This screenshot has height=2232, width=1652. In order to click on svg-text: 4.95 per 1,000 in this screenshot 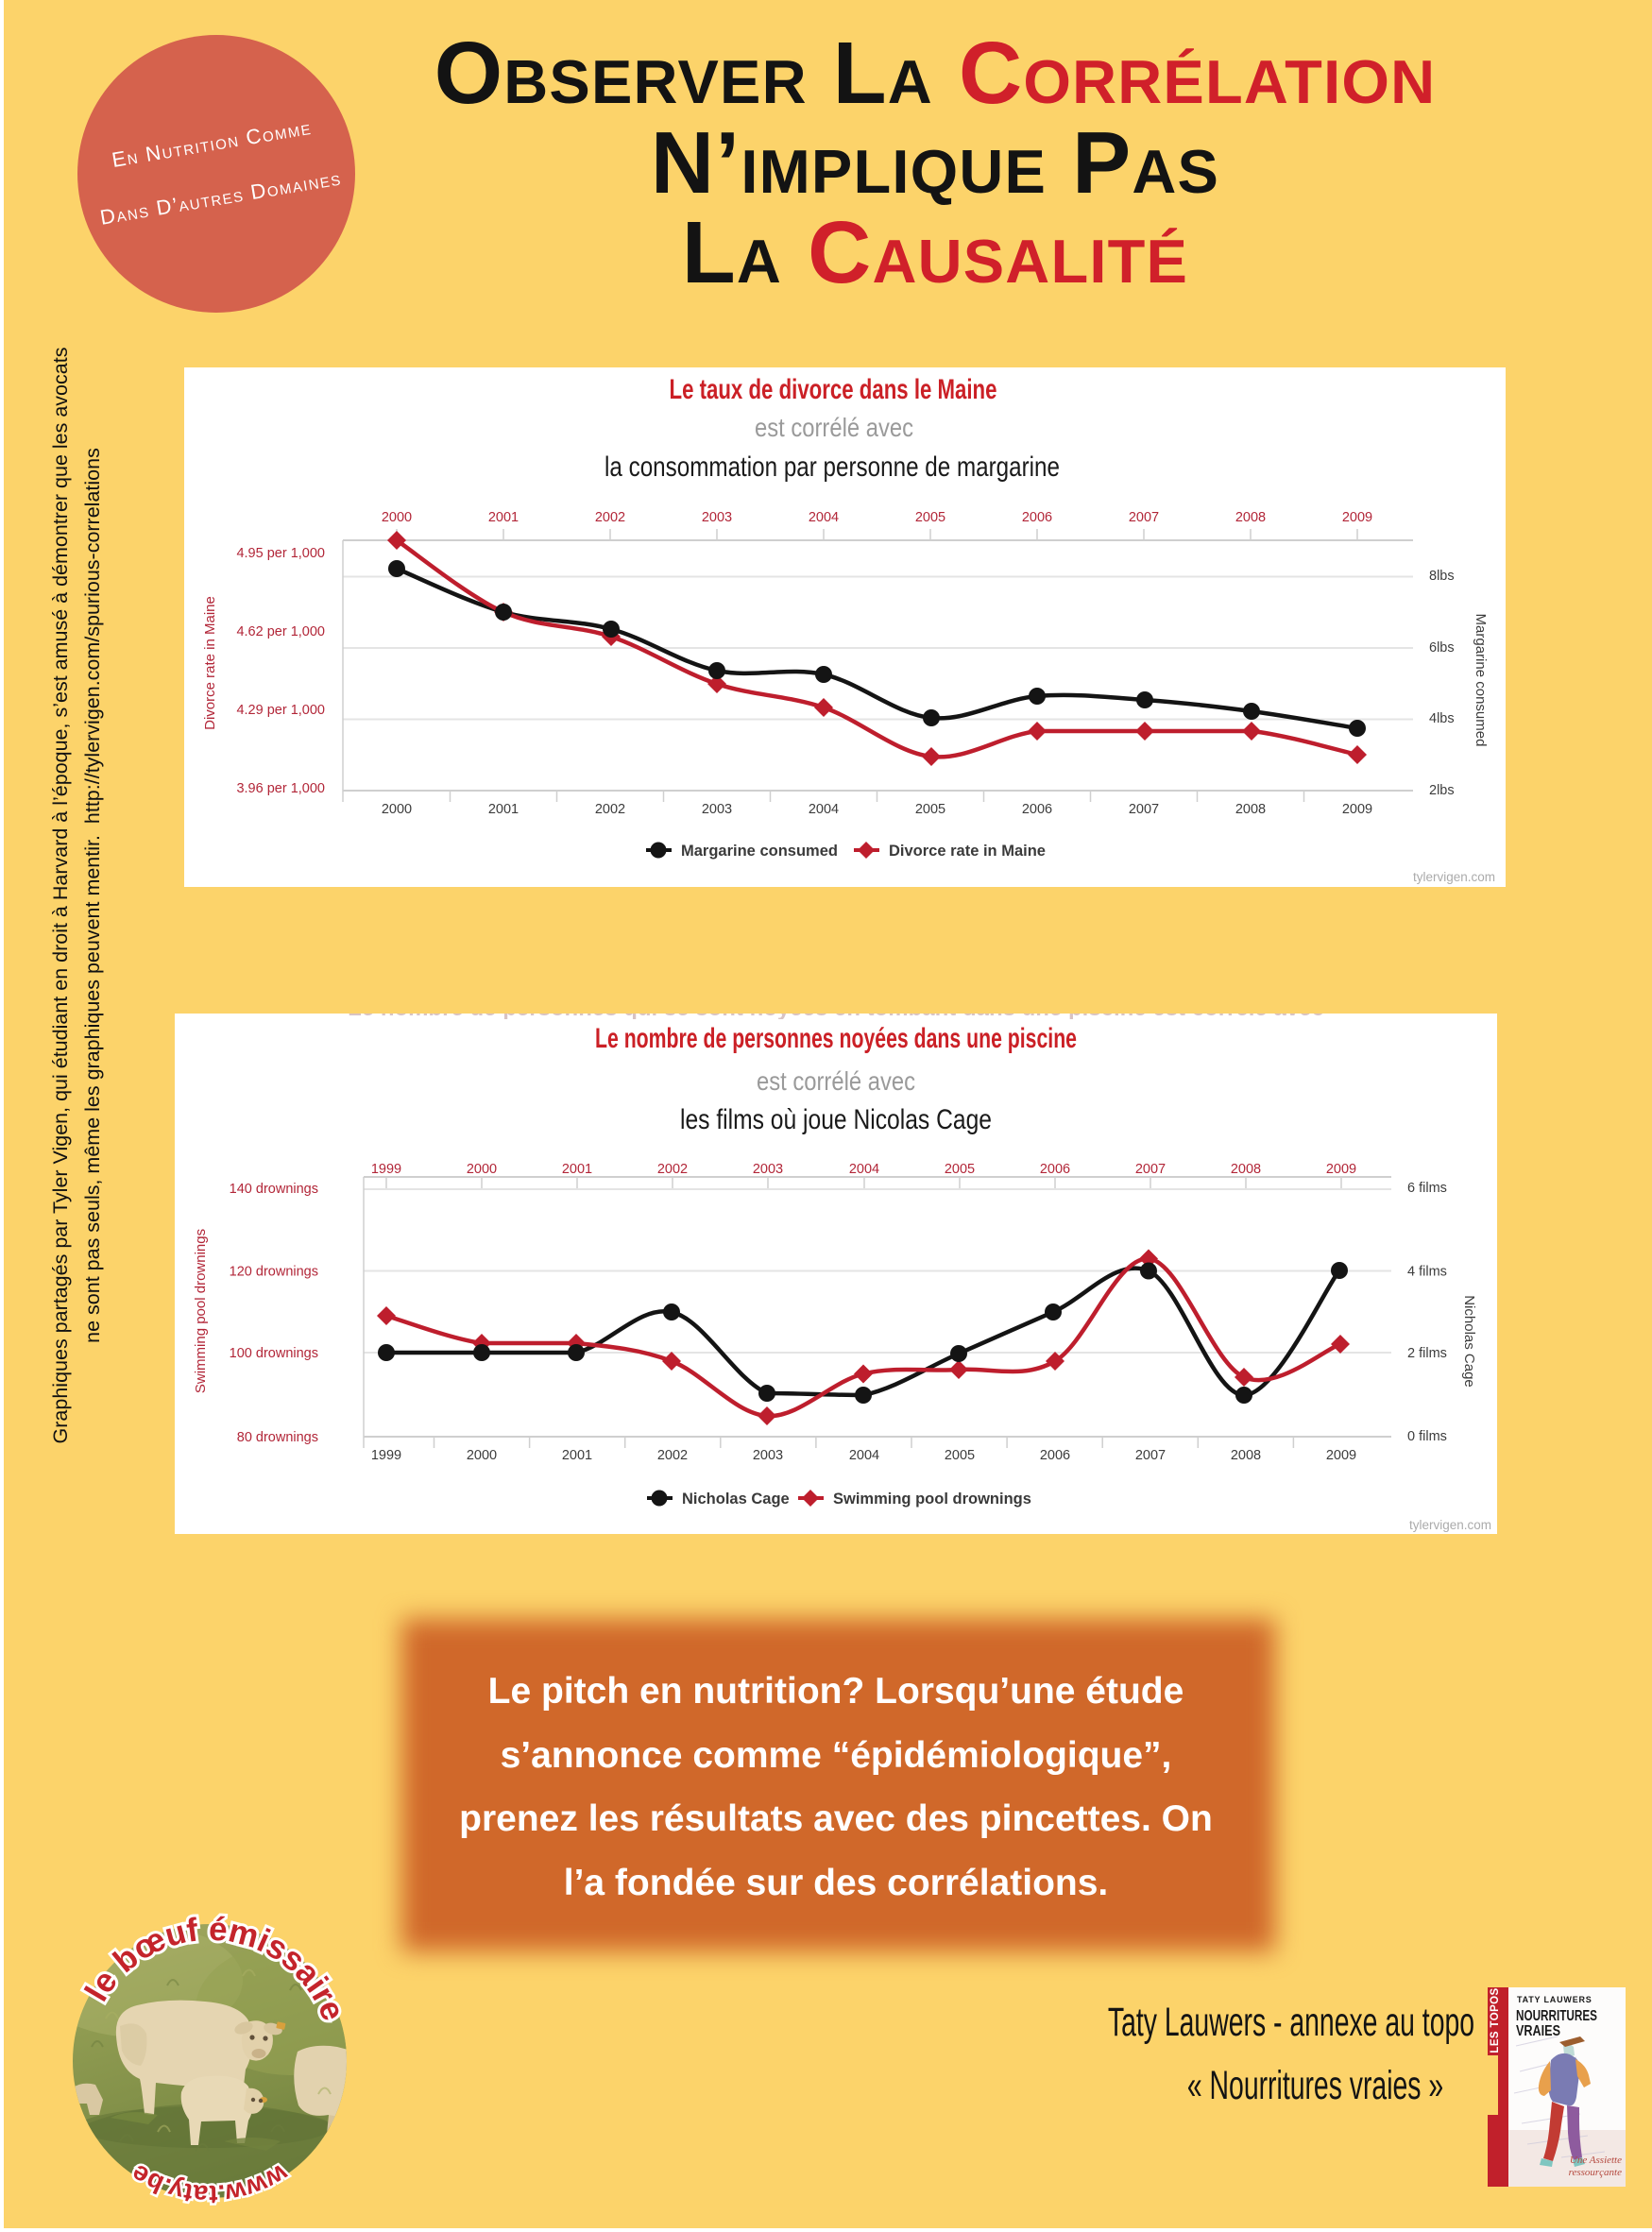, I will do `click(280, 553)`.